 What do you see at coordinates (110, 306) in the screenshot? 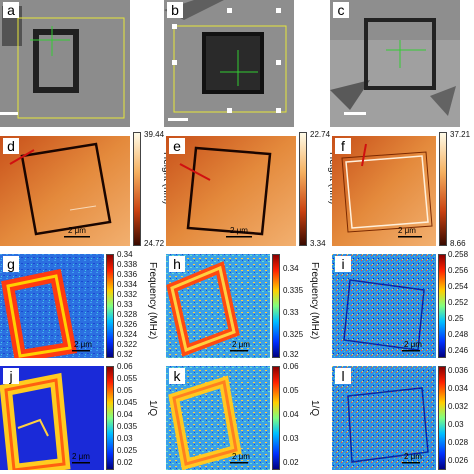
I see `colorbar-g` at bounding box center [110, 306].